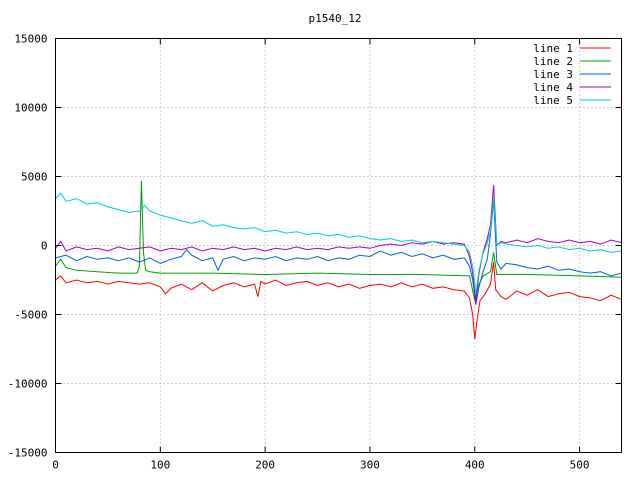 The width and height of the screenshot is (640, 480). What do you see at coordinates (475, 465) in the screenshot?
I see `x-tick-label: 400` at bounding box center [475, 465].